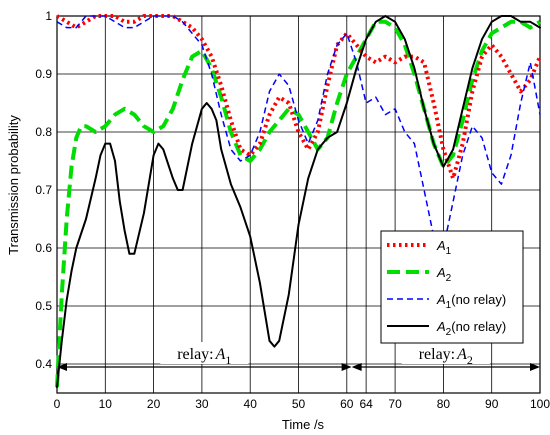 The height and width of the screenshot is (435, 550). What do you see at coordinates (303, 424) in the screenshot?
I see `x-axis-label: Time /s` at bounding box center [303, 424].